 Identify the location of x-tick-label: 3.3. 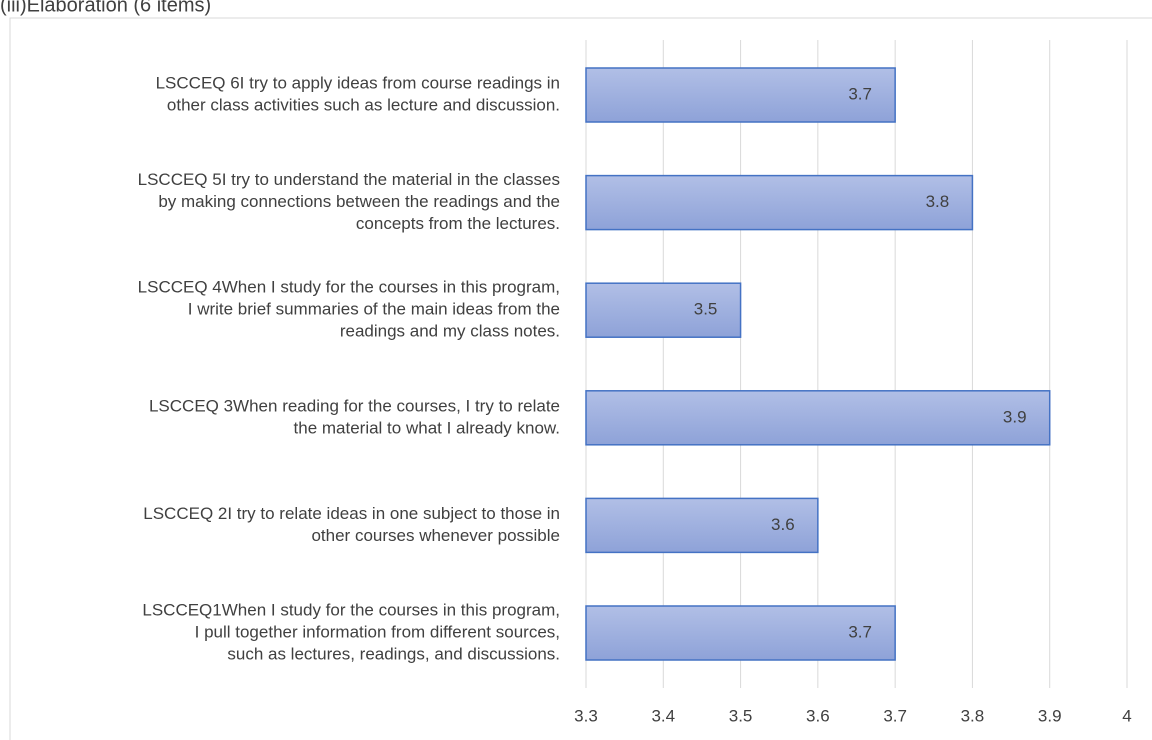
(586, 715).